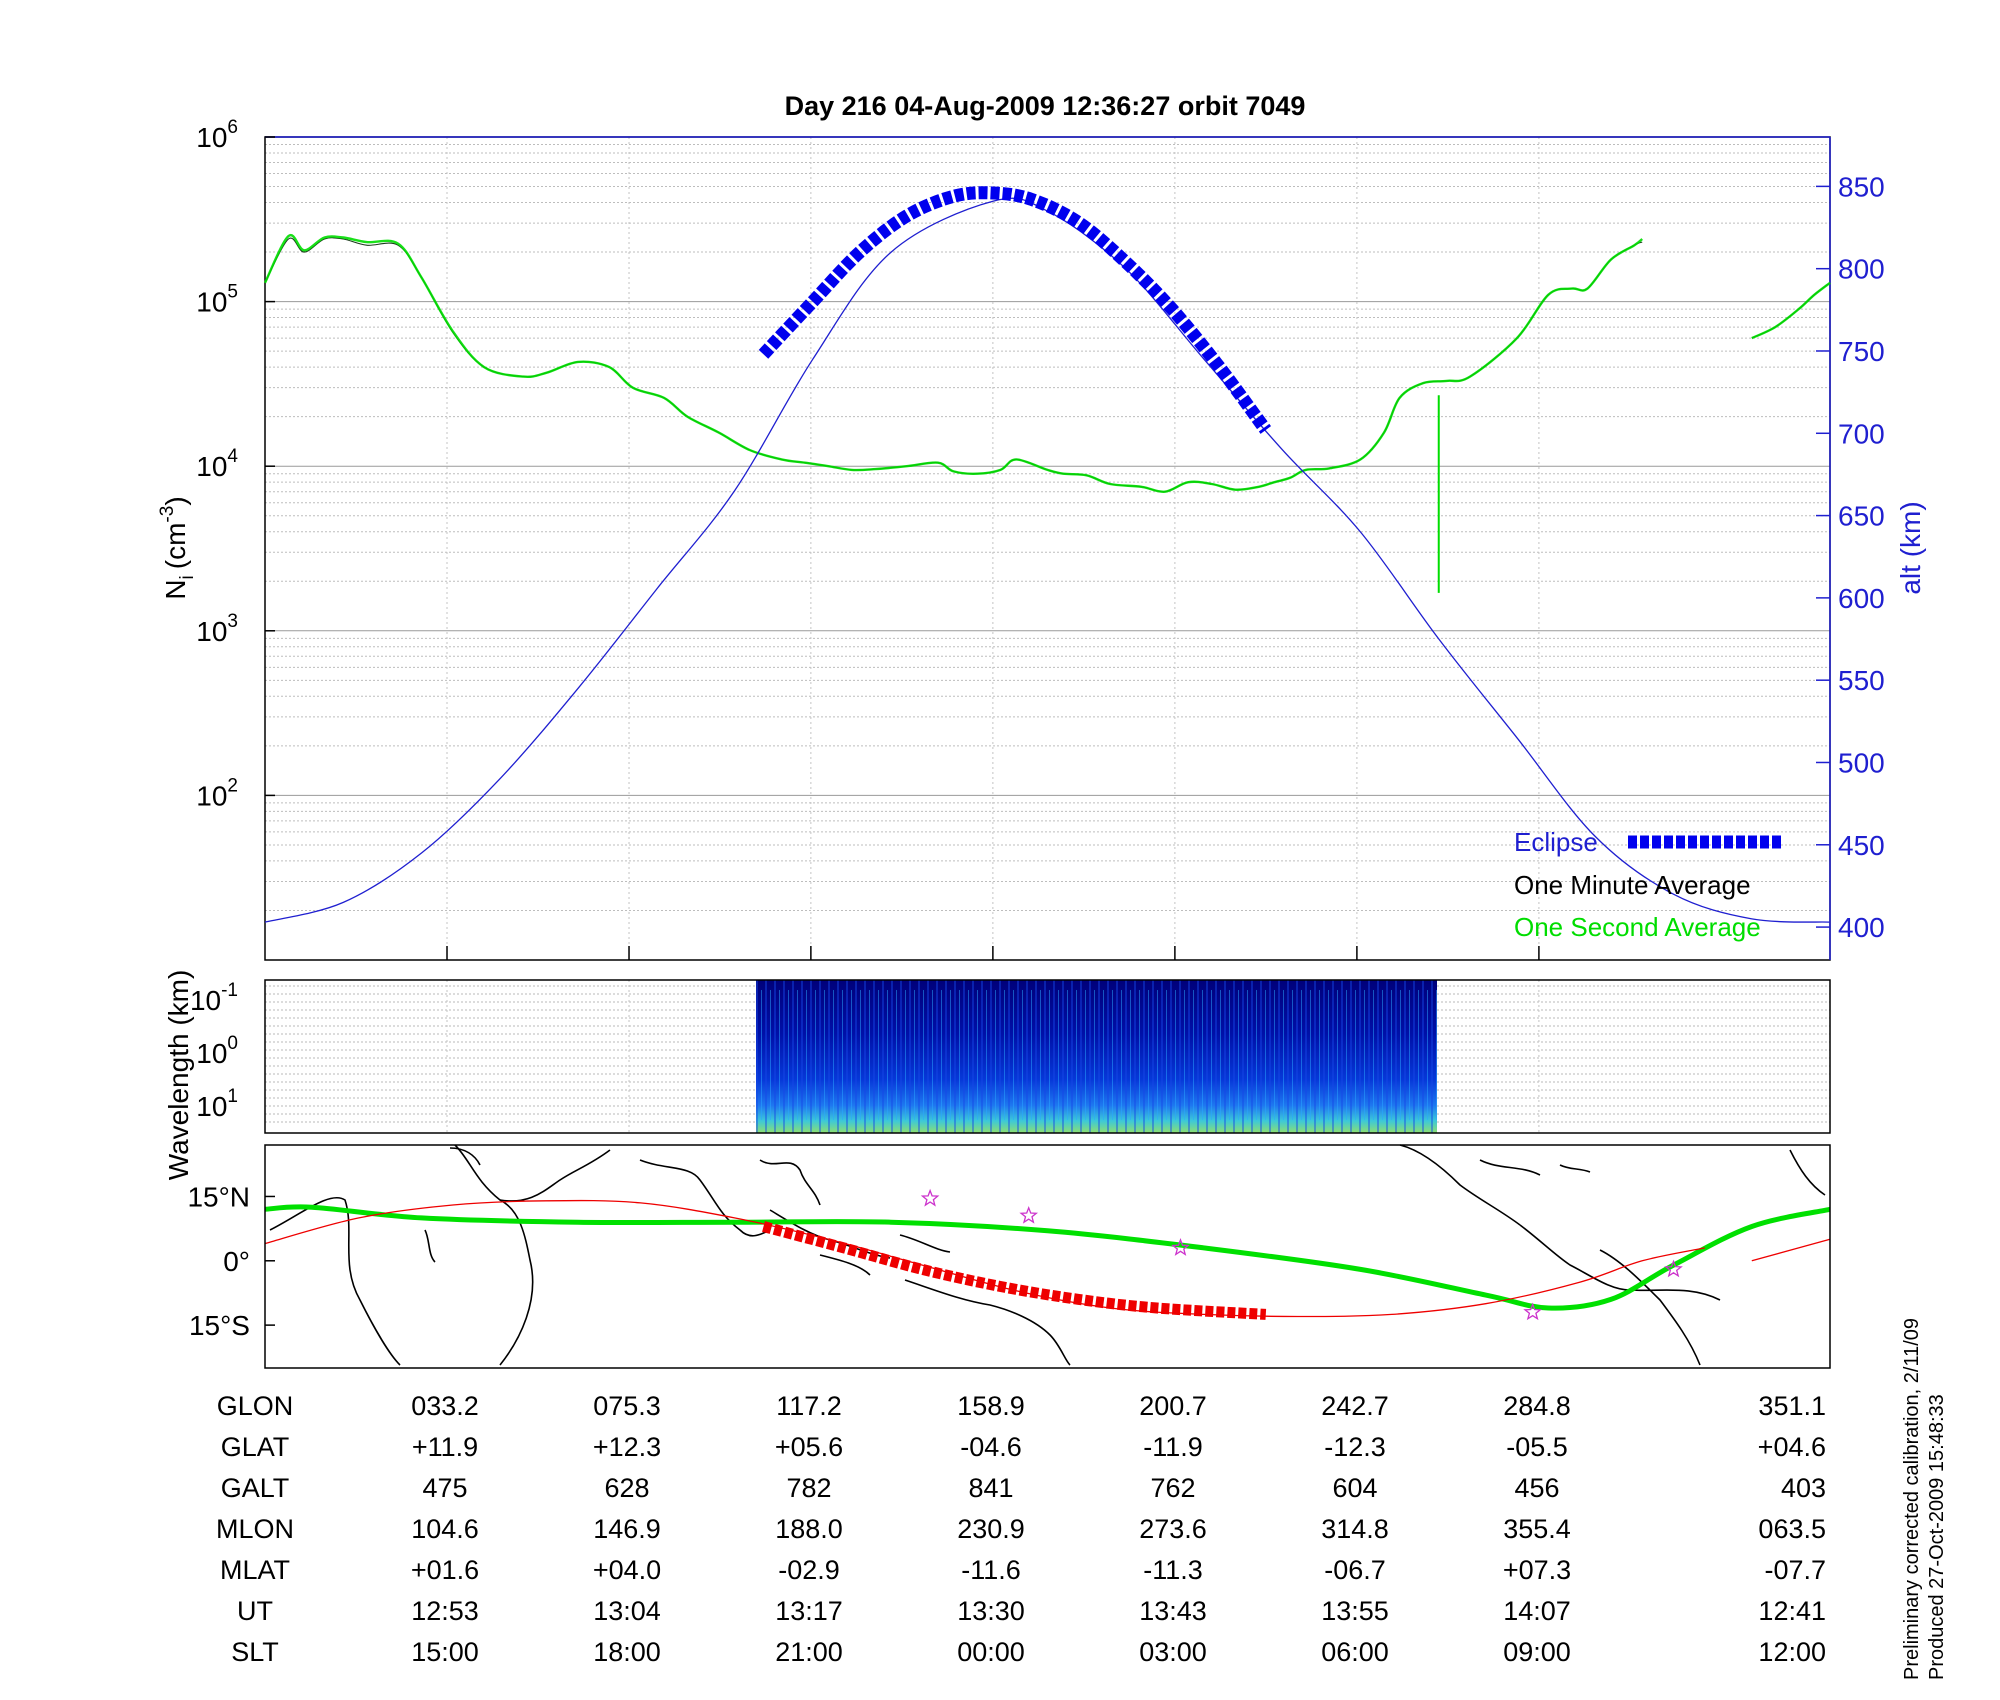  What do you see at coordinates (1910, 547) in the screenshot?
I see `alt-y-label: alt (km)` at bounding box center [1910, 547].